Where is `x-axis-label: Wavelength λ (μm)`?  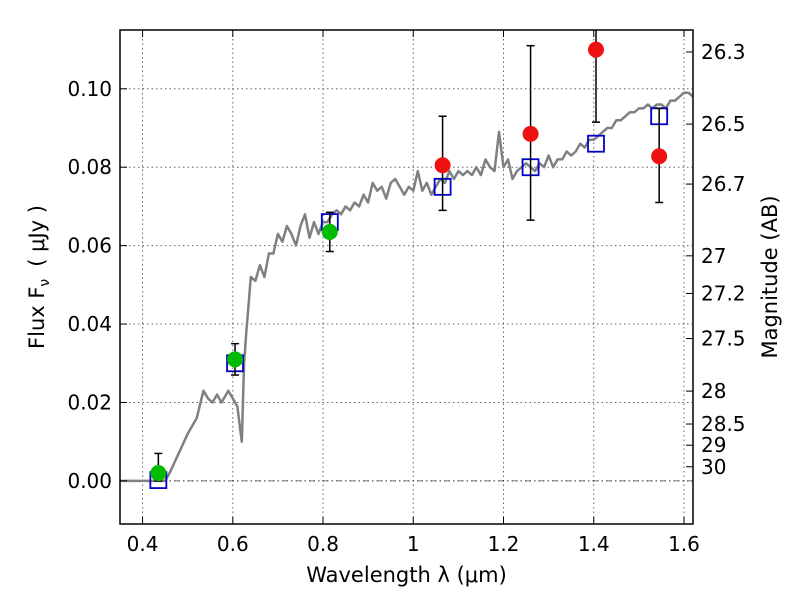 x-axis-label: Wavelength λ (μm) is located at coordinates (406, 575).